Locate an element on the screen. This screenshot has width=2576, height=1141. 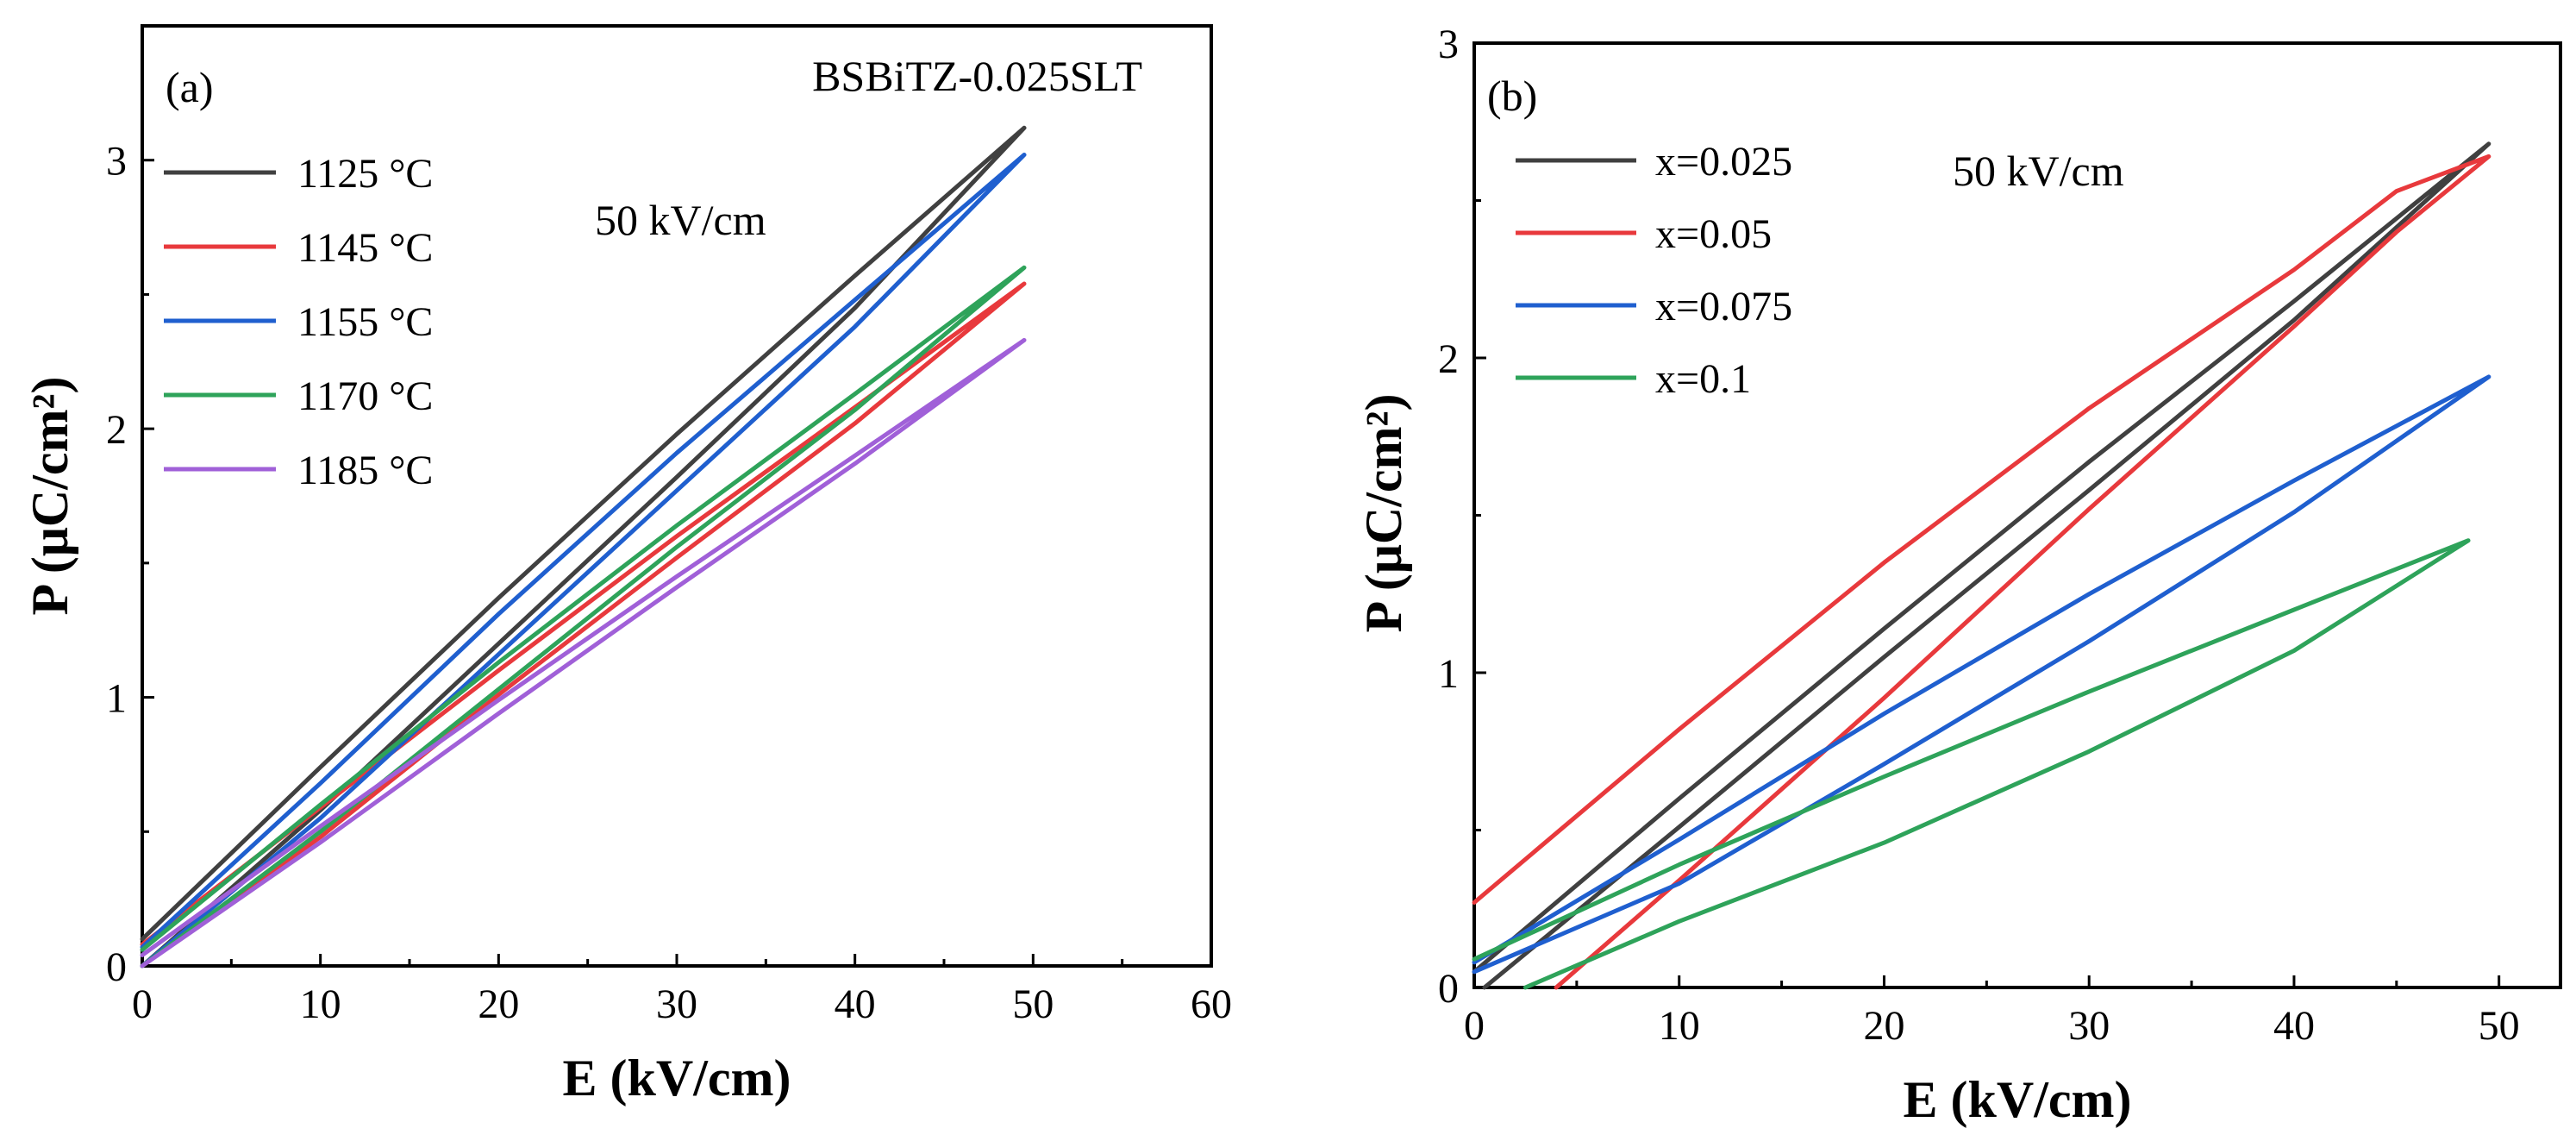
panel-label-a: (a) is located at coordinates (190, 87).